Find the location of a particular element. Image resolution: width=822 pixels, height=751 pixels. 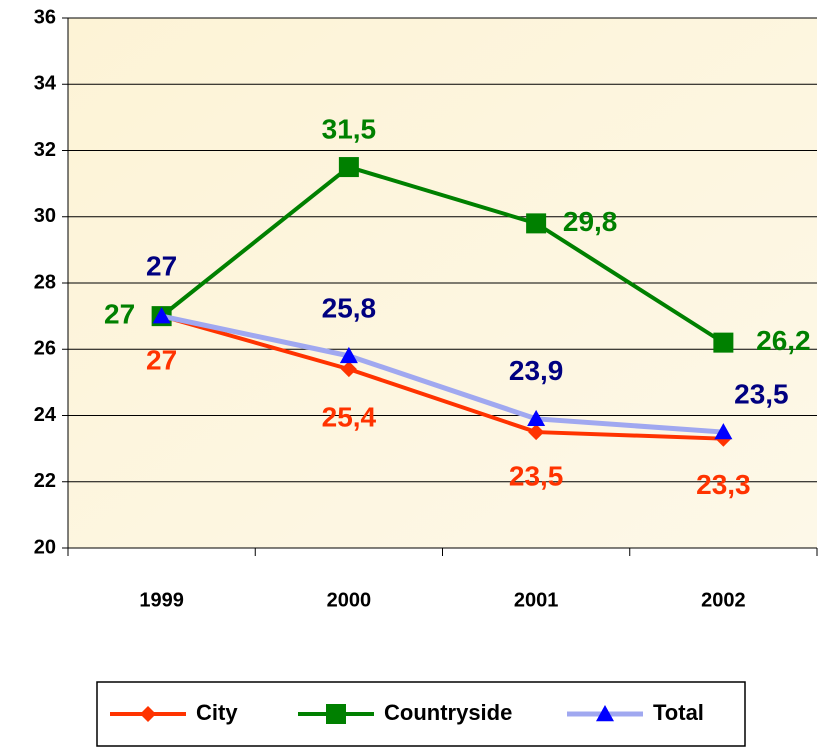

x-tick-label: 2000 is located at coordinates (349, 600).